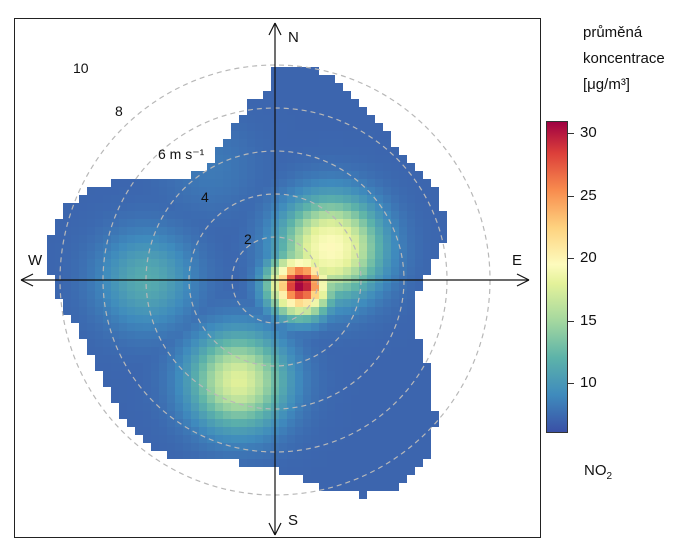 The height and width of the screenshot is (560, 679). I want to click on north-arrowhead-left, so click(272, 29).